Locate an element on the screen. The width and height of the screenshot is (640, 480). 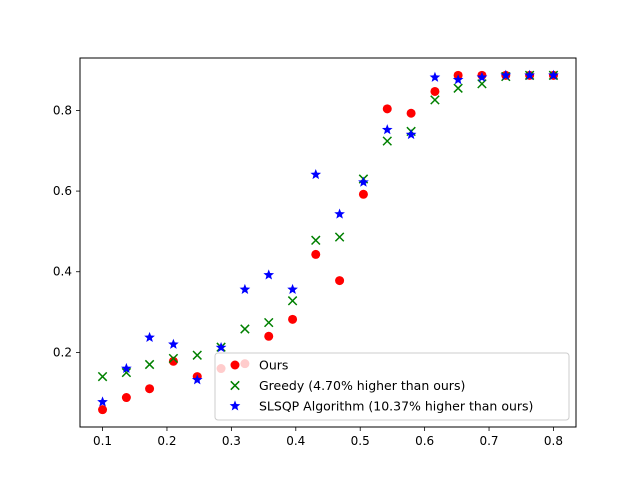
x-tick-label: 0.1 is located at coordinates (102, 441).